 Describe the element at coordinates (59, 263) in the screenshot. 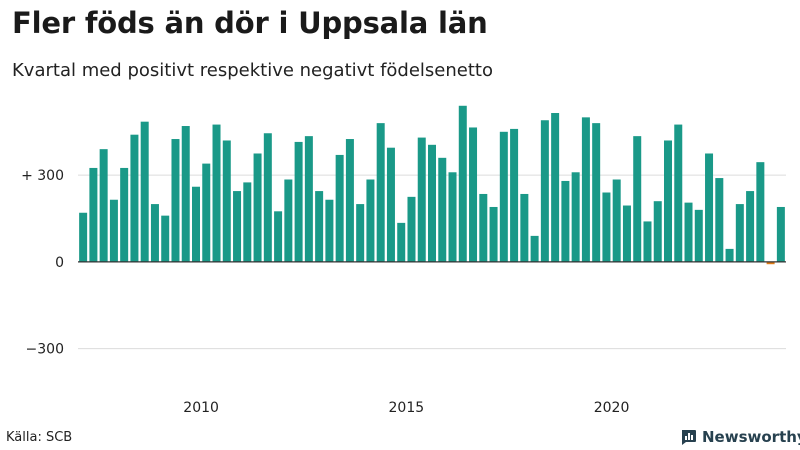

I see `y-tick-label: 0` at that location.